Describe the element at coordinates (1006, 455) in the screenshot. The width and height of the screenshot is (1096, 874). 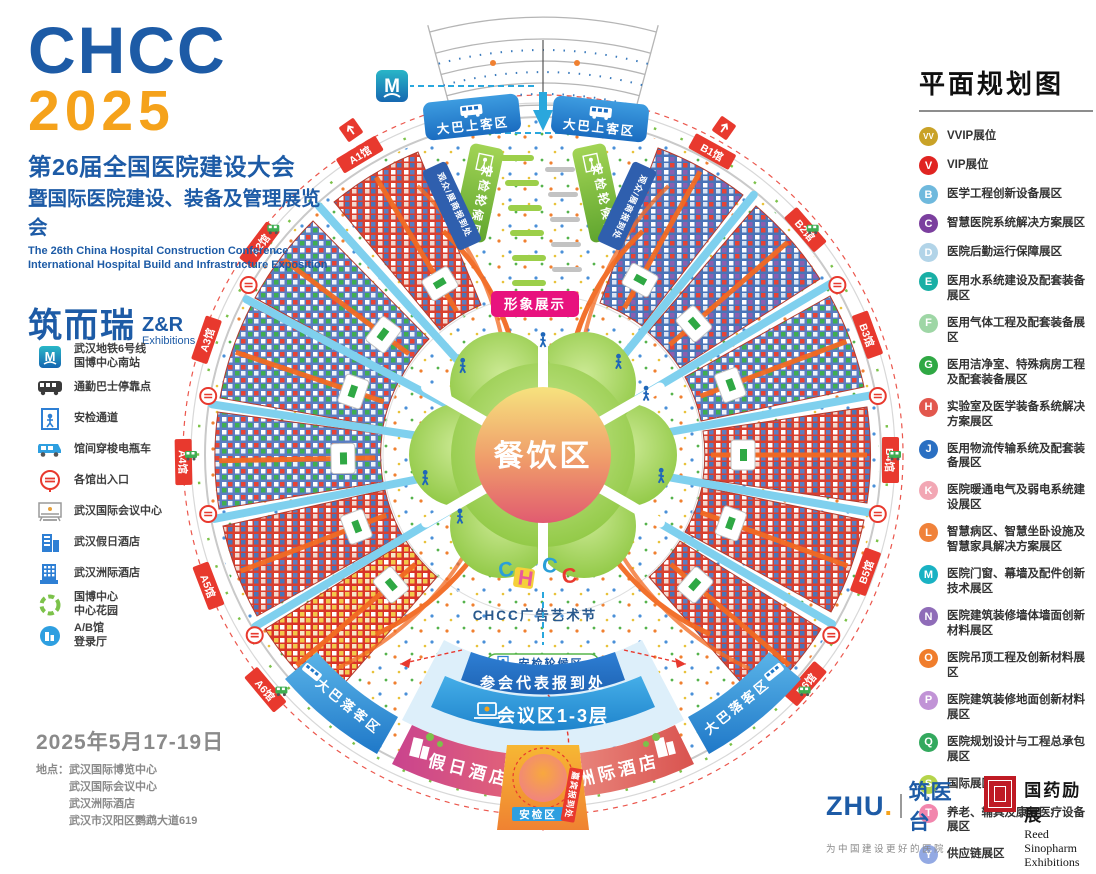
I see `legend-item-j: J 医用物流传输系统及配套装备展区` at that location.